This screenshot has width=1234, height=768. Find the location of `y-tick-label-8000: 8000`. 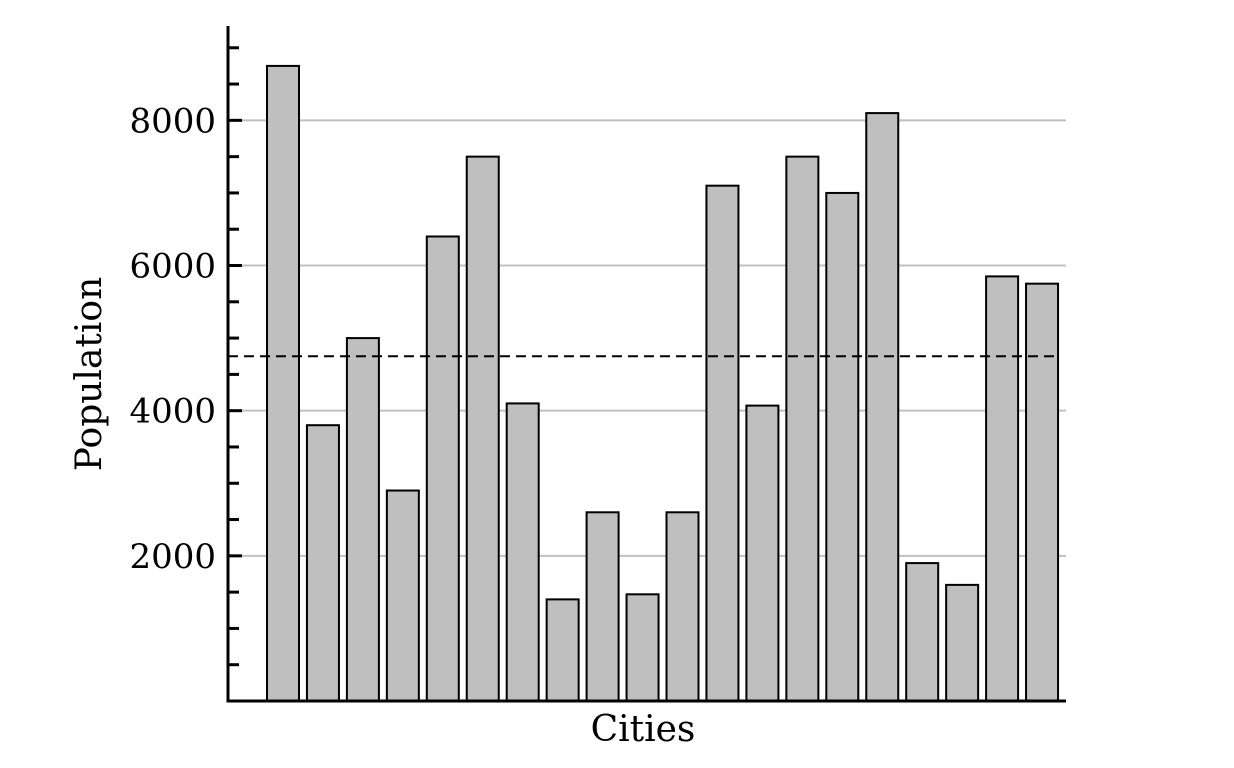

y-tick-label-8000: 8000 is located at coordinates (172, 121).